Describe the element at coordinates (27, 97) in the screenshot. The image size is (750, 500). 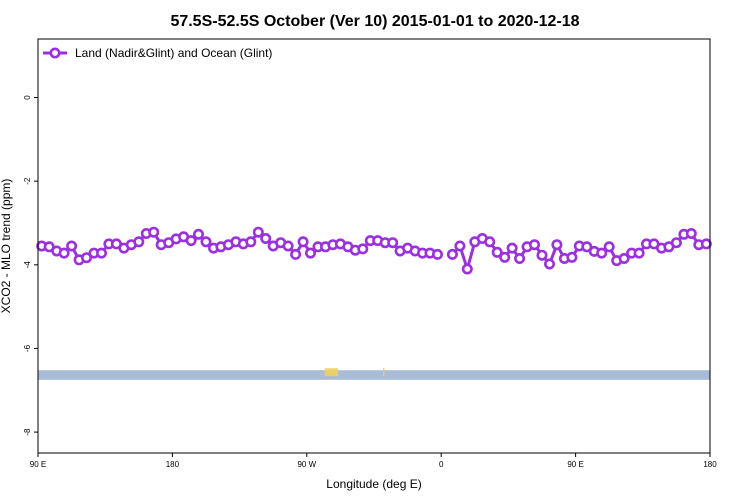
I see `y-tick-label: 0` at that location.